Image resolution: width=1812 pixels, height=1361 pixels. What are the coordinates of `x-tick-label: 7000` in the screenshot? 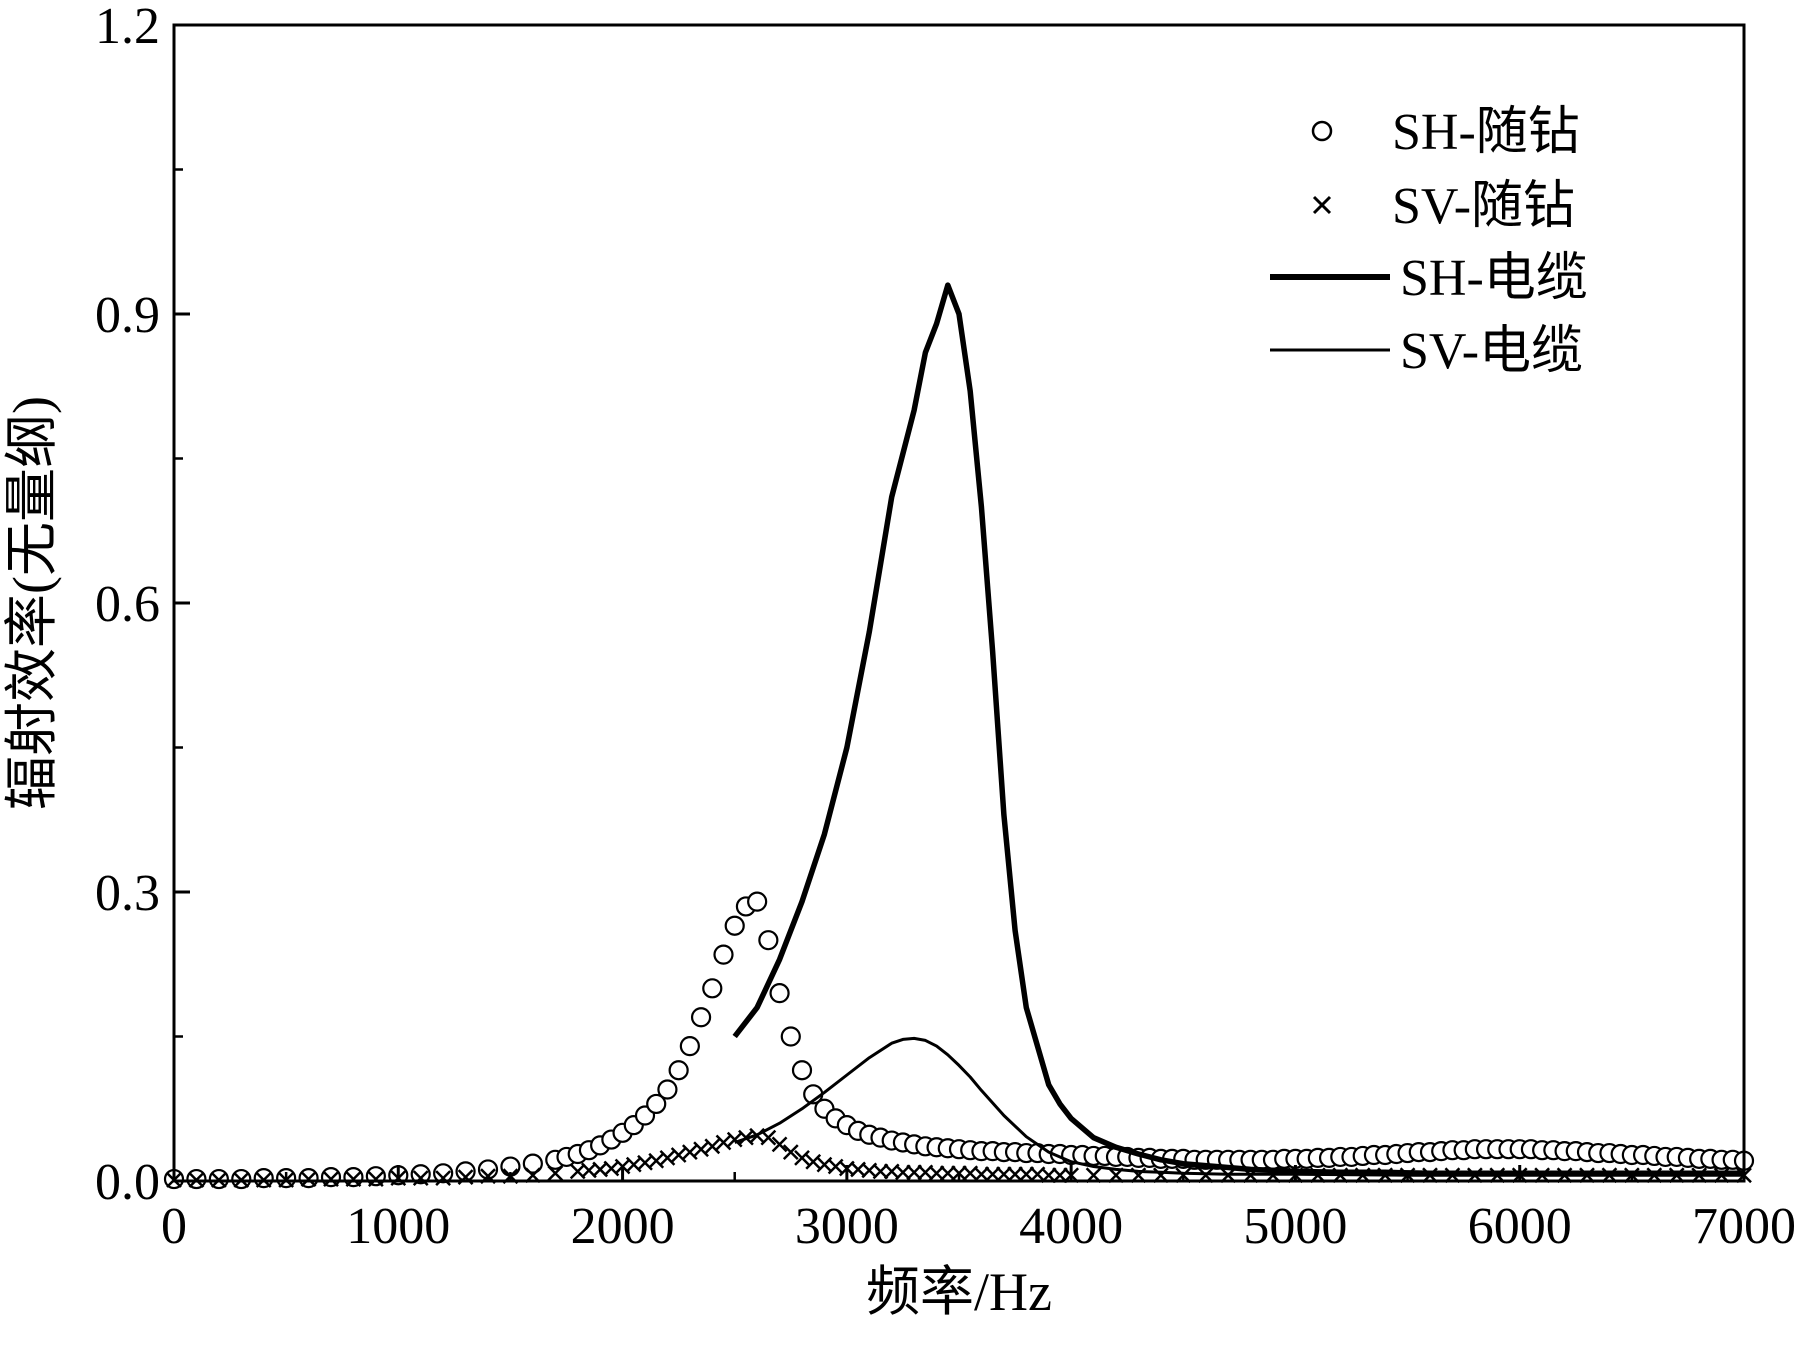 It's located at (1744, 1226).